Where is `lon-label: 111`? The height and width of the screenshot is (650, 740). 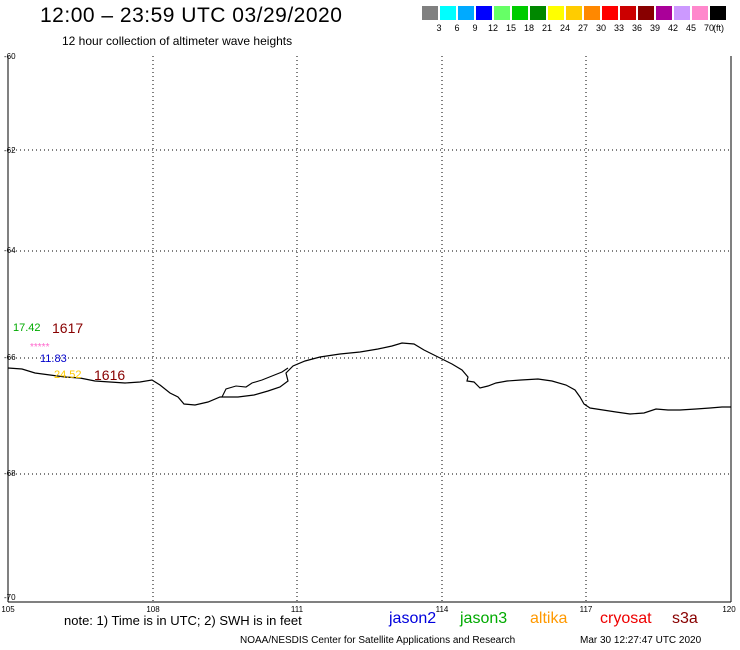
lon-label: 111 is located at coordinates (297, 609).